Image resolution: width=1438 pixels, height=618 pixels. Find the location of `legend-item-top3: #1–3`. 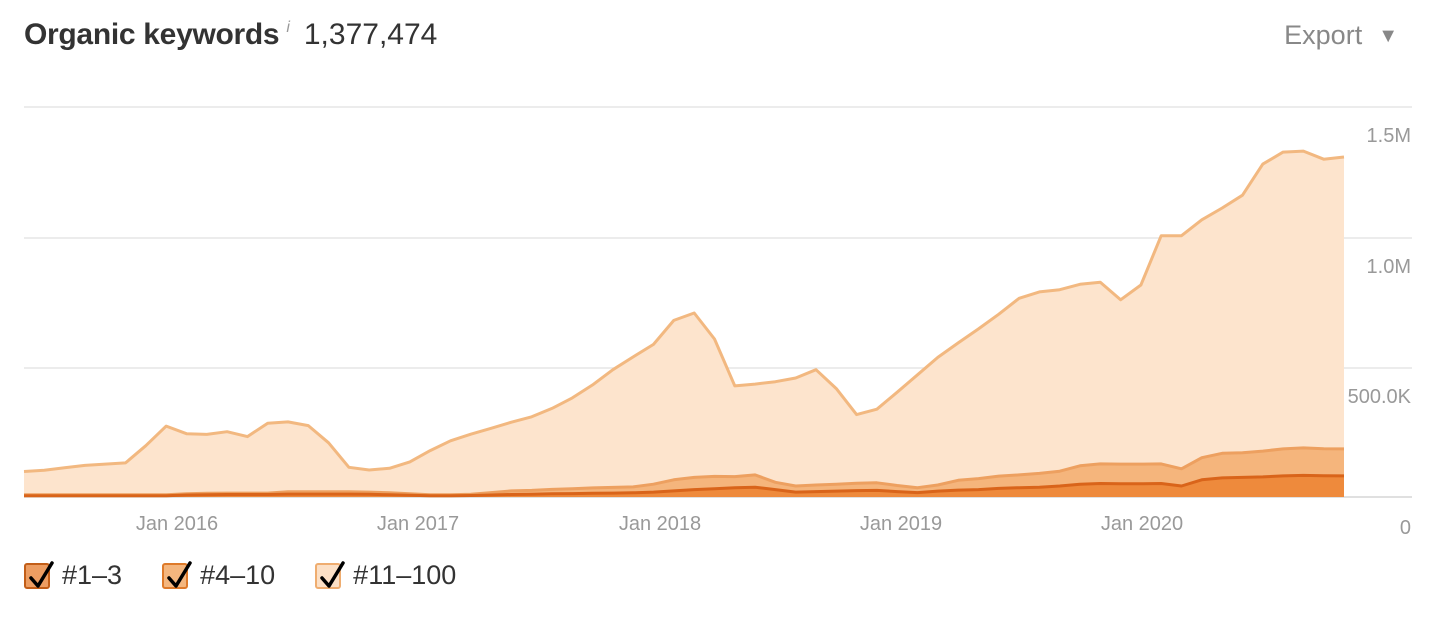

legend-item-top3: #1–3 is located at coordinates (73, 575).